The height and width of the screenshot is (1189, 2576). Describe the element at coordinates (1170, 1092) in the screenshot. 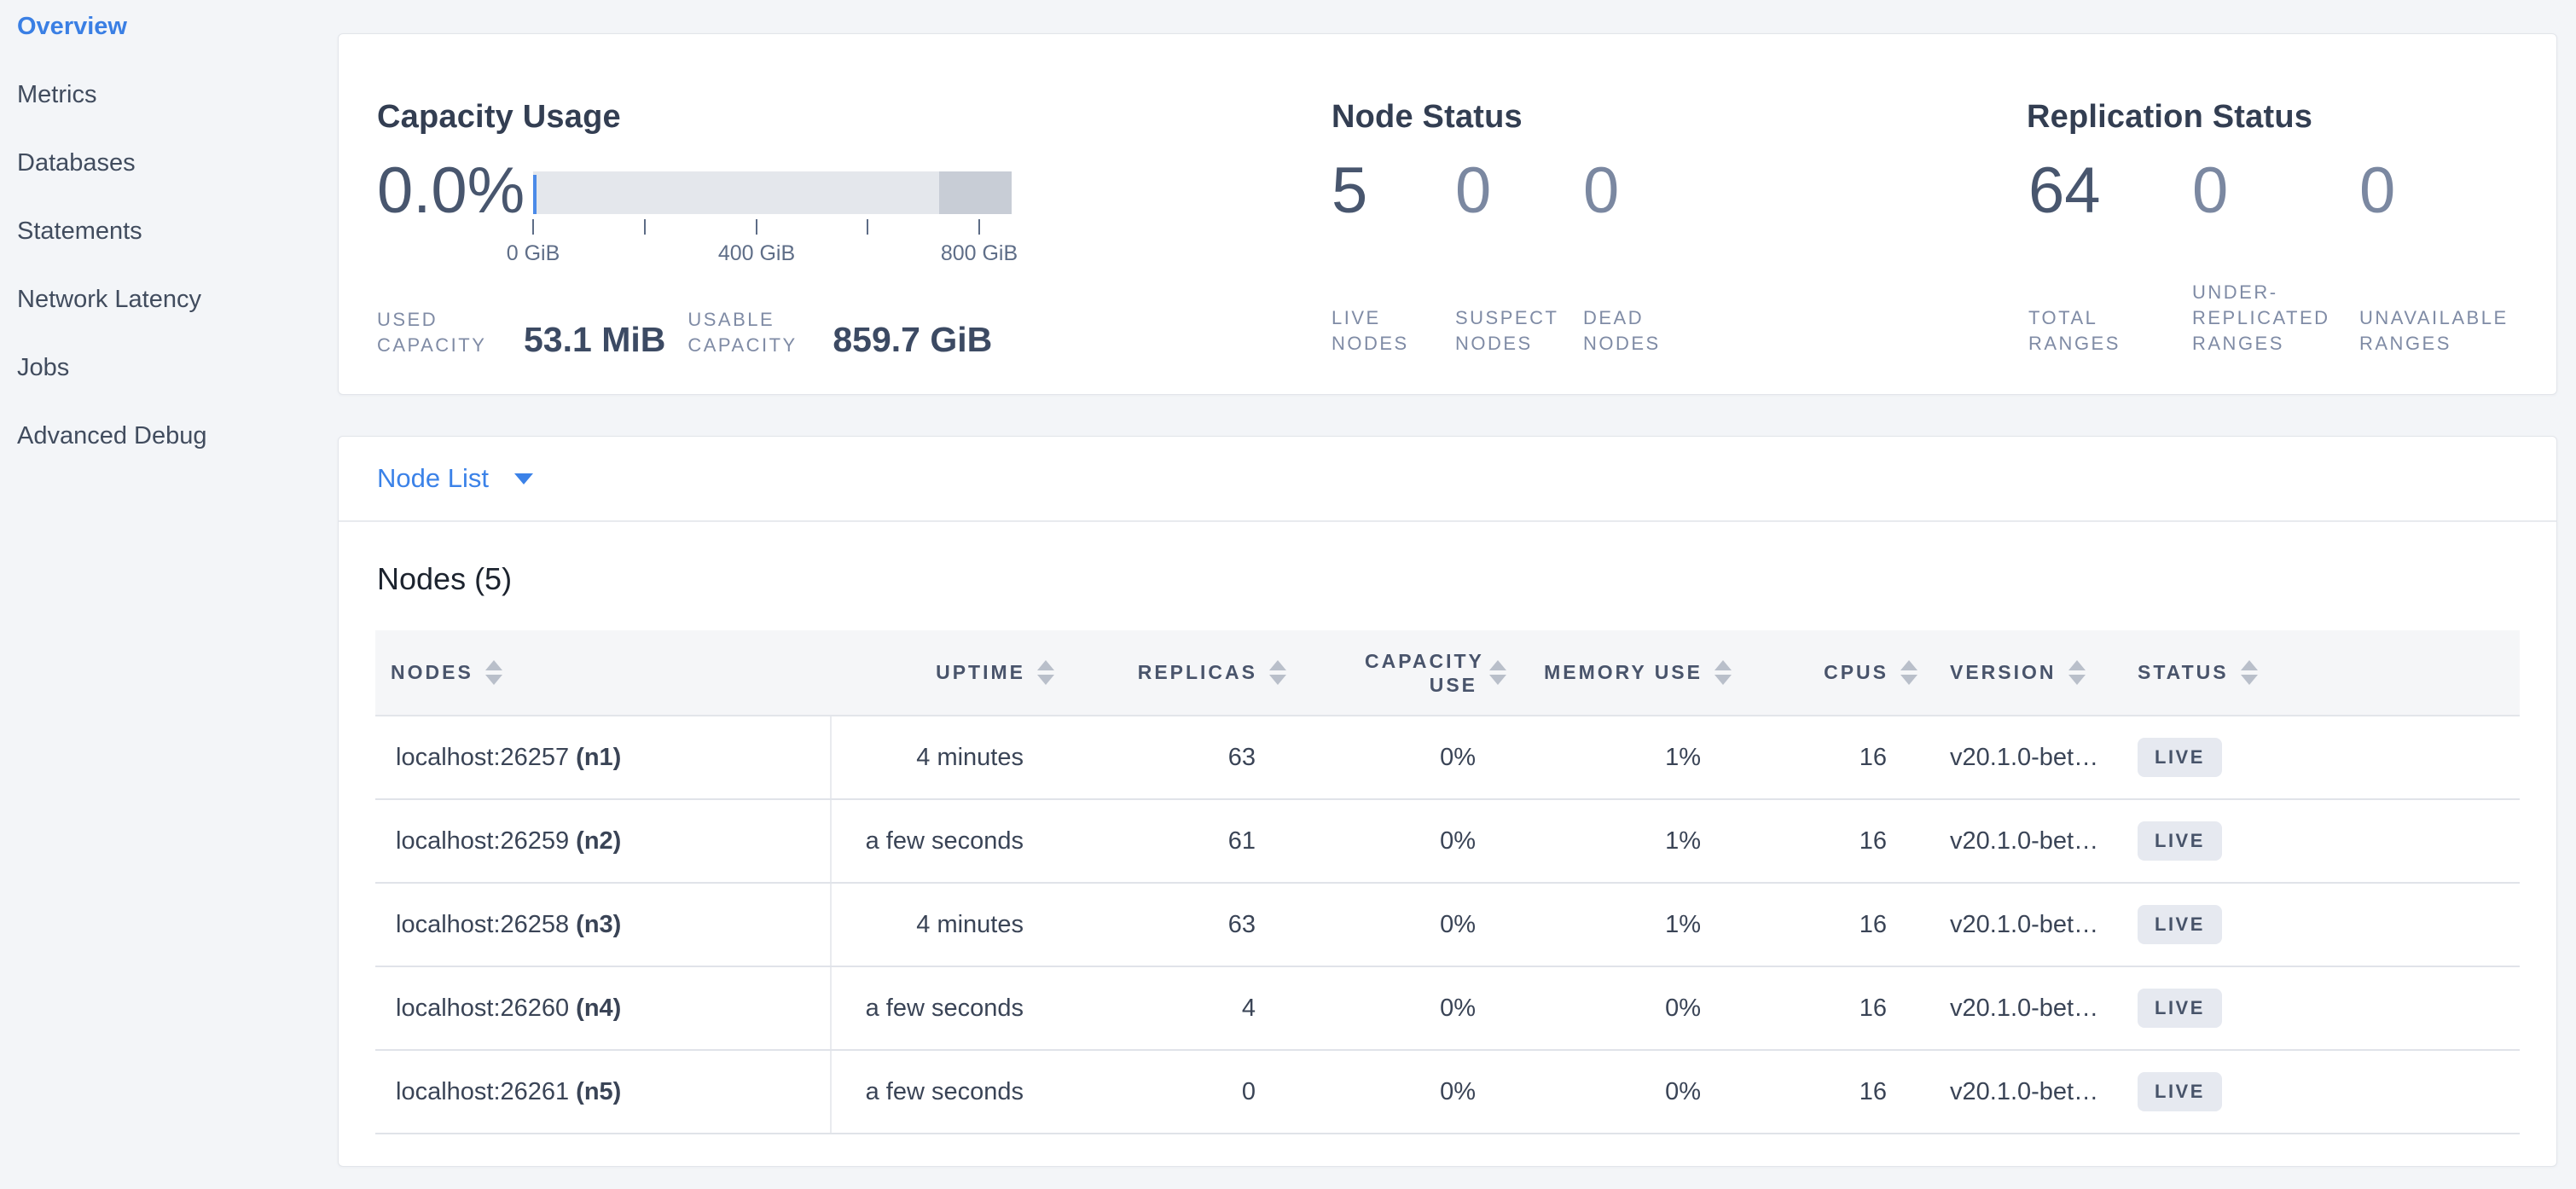

I see `replicas-cell: 0` at that location.